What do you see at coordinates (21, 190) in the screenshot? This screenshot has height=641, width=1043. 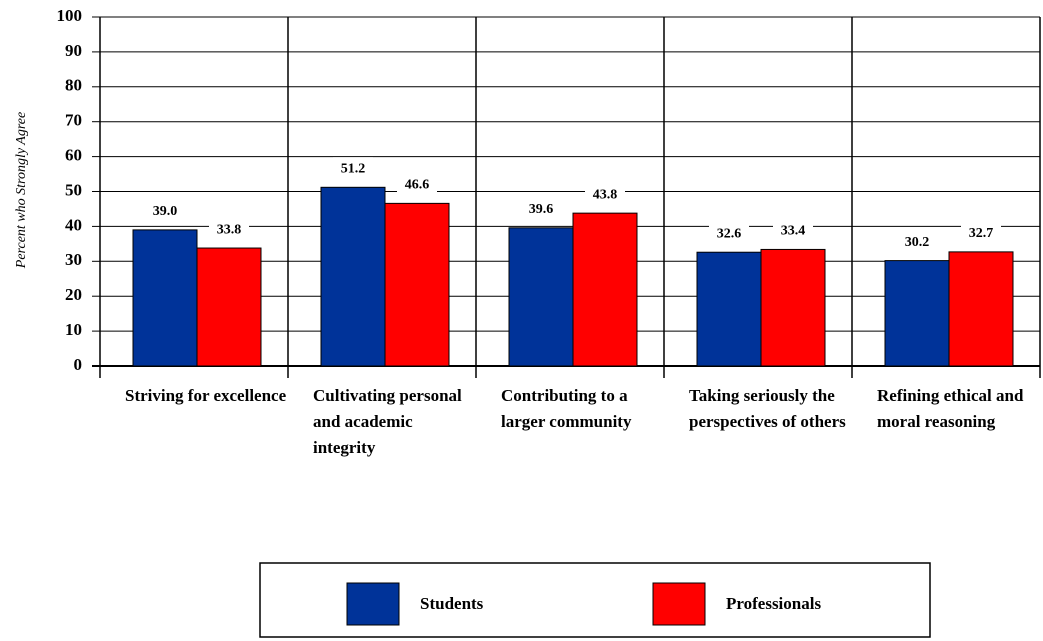 I see `y-axis-label: Percent who Strongly Agree` at bounding box center [21, 190].